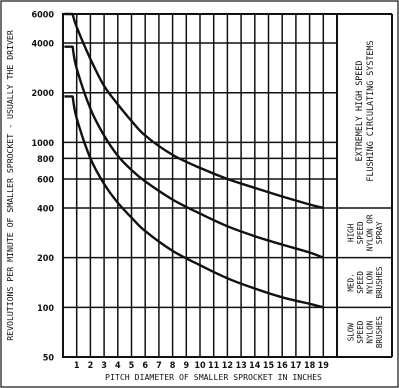  What do you see at coordinates (350, 332) in the screenshot?
I see `zone-label-line: SLOW` at bounding box center [350, 332].